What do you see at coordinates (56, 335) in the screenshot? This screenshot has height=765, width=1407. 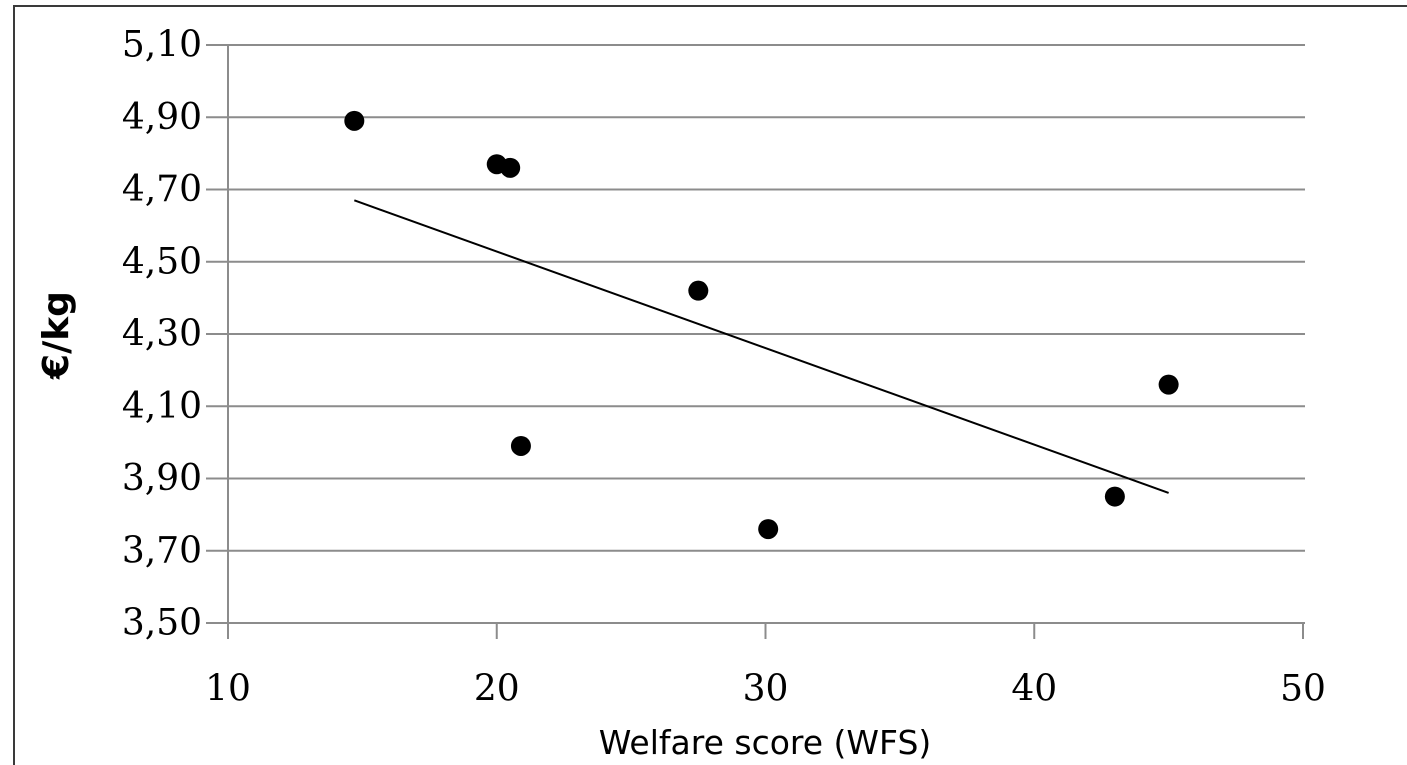 I see `y-axis-label: €/kg` at bounding box center [56, 335].